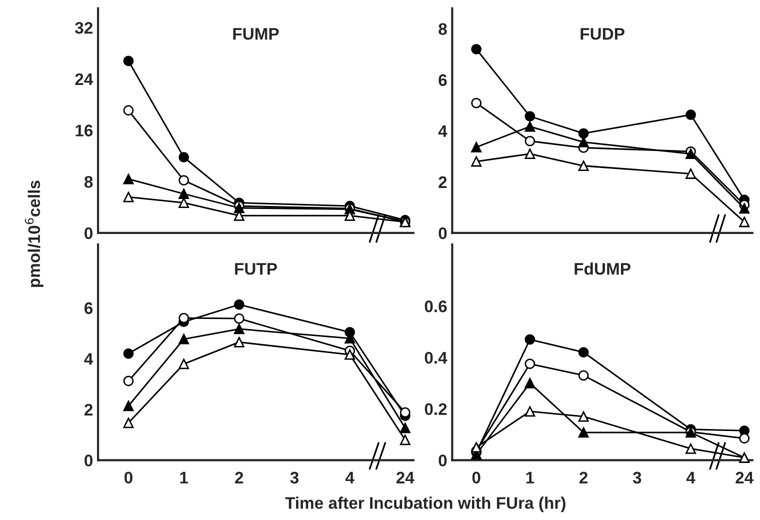 The height and width of the screenshot is (520, 760). Describe the element at coordinates (435, 409) in the screenshot. I see `y-tick-label: 0.2` at that location.